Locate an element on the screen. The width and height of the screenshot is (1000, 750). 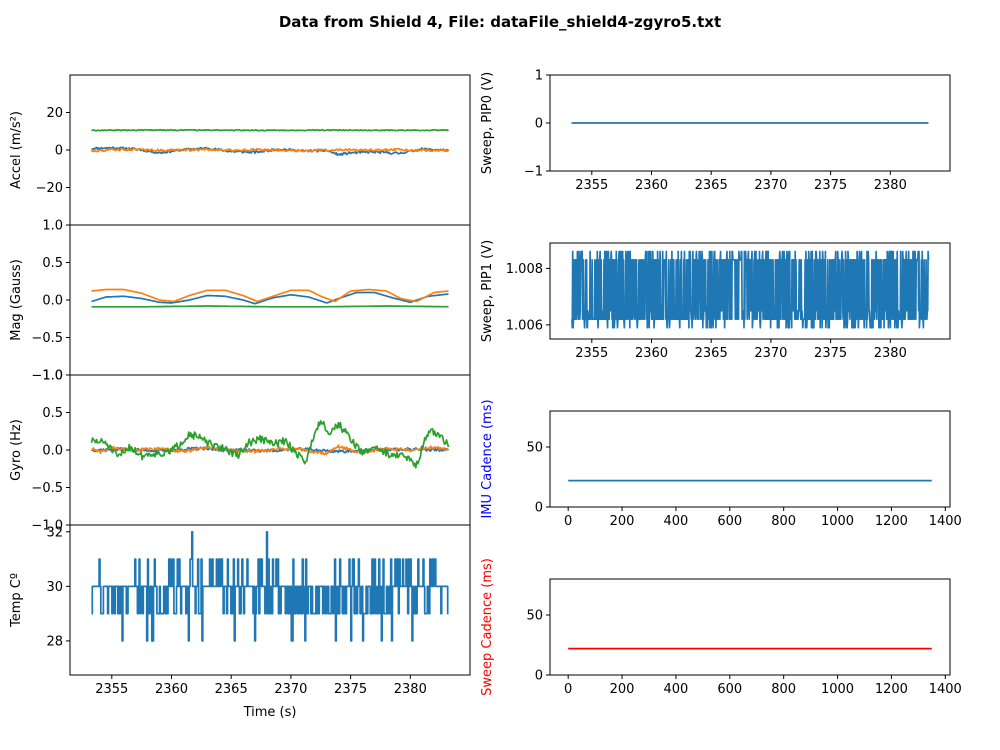
y-axis-label: Sweep Cadence (ms) is located at coordinates (487, 627).